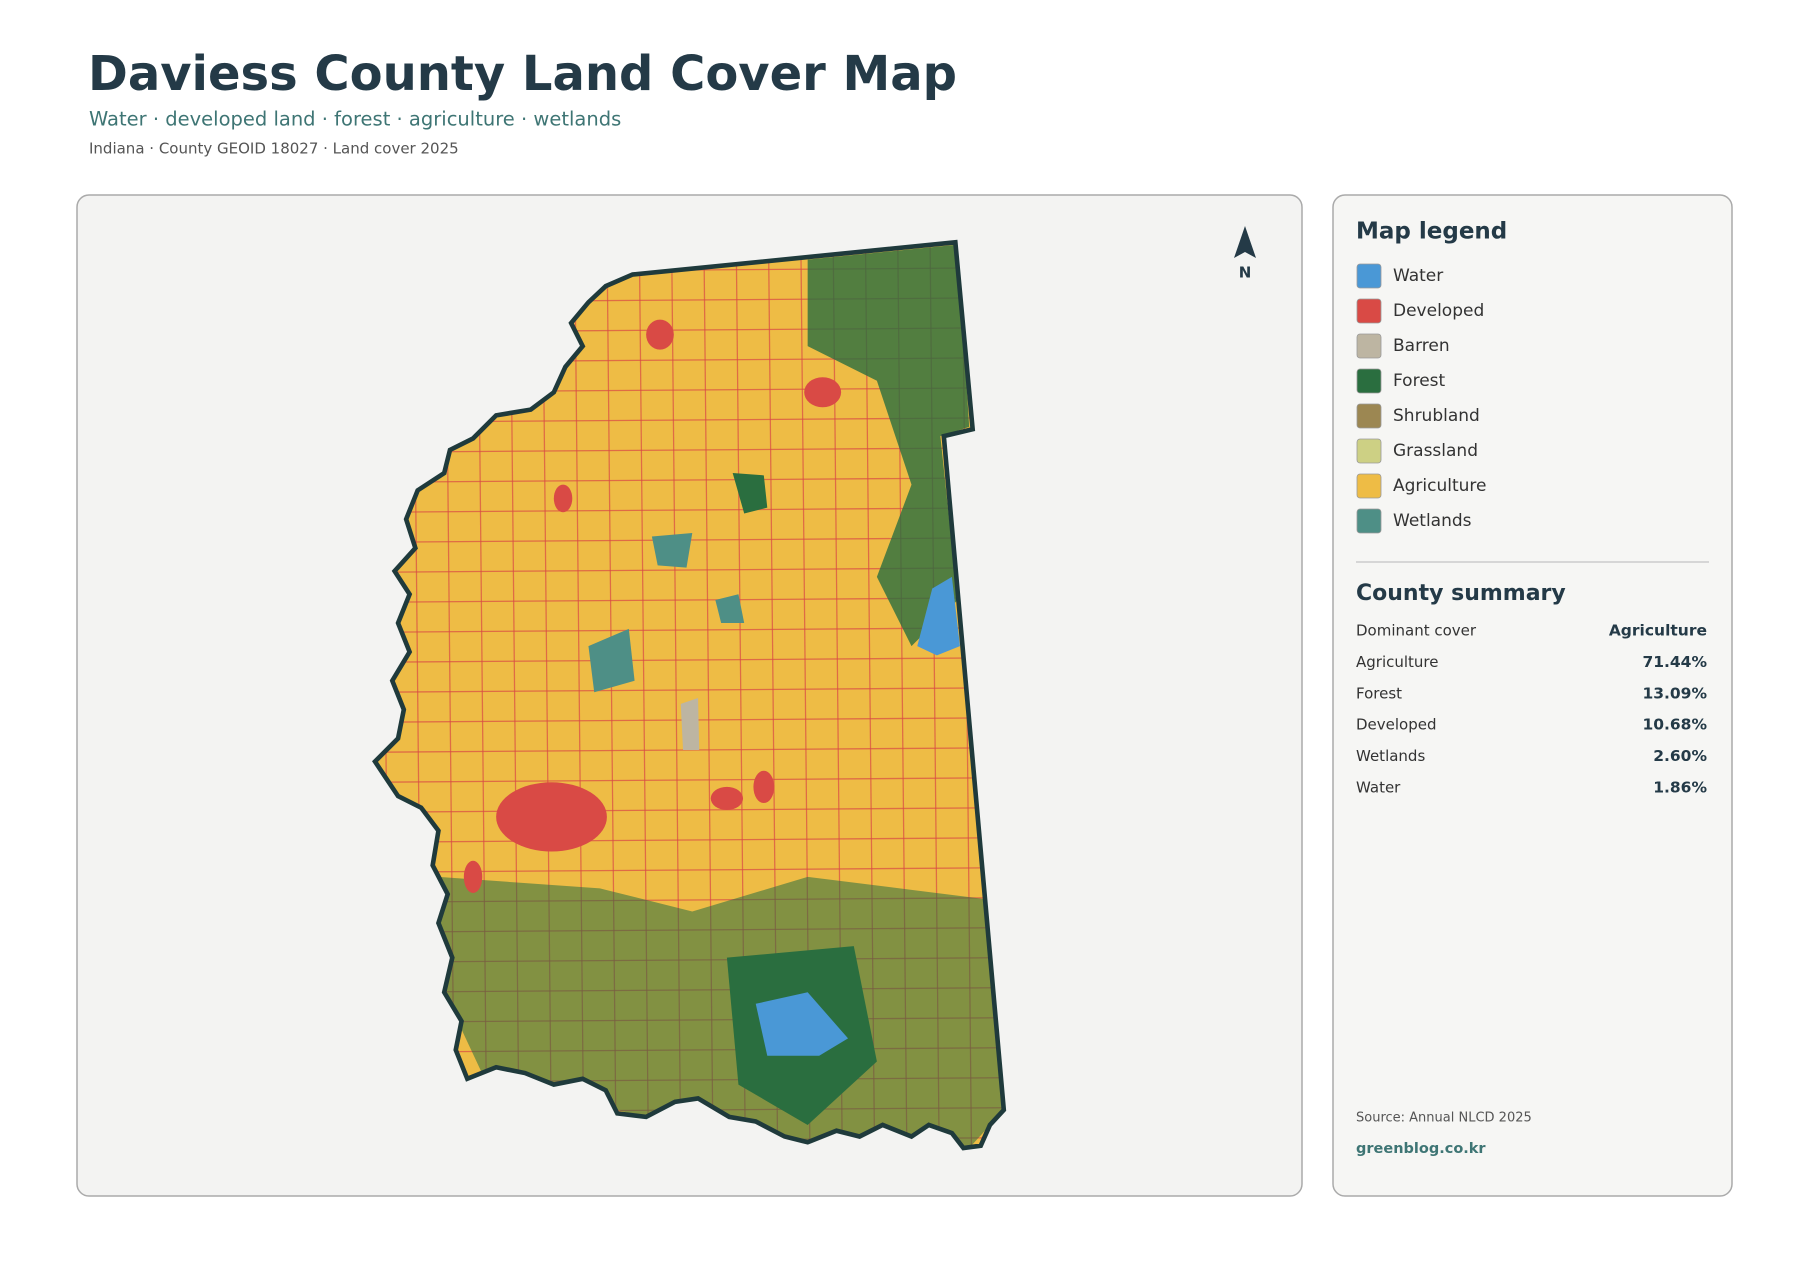 The height and width of the screenshot is (1273, 1800). I want to click on legend-label: Wetlands, so click(1432, 521).